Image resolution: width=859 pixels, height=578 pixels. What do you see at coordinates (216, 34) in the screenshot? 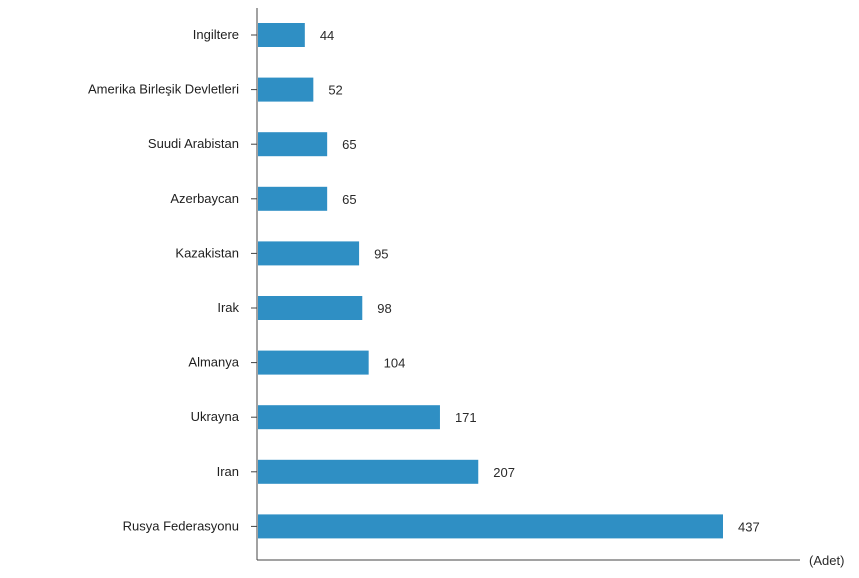
I see `category-label: Ingiltere` at bounding box center [216, 34].